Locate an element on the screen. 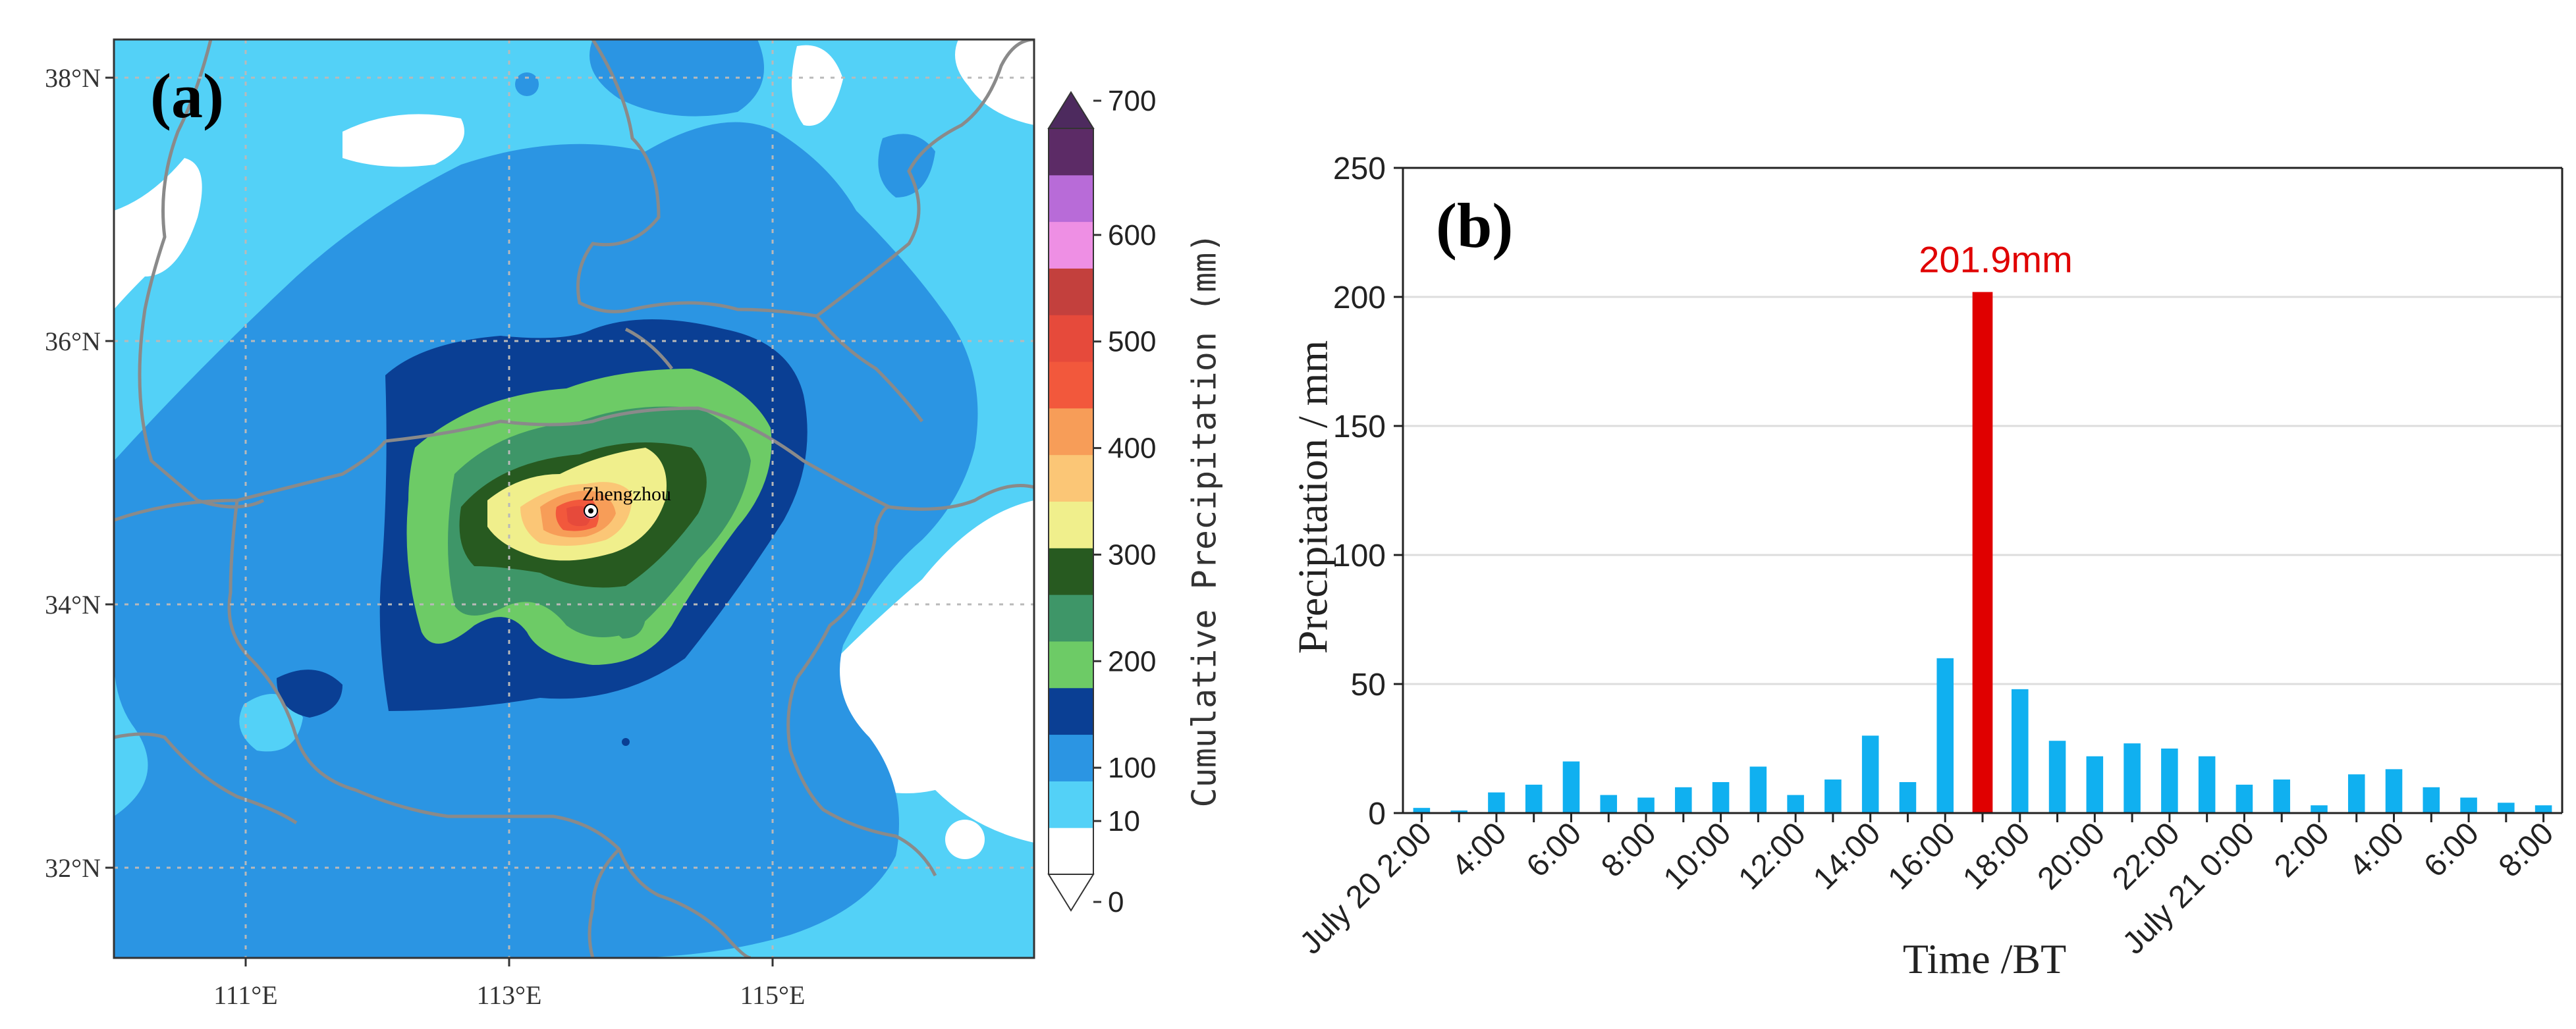  colorbar-tick-label: 200 is located at coordinates (1132, 661).